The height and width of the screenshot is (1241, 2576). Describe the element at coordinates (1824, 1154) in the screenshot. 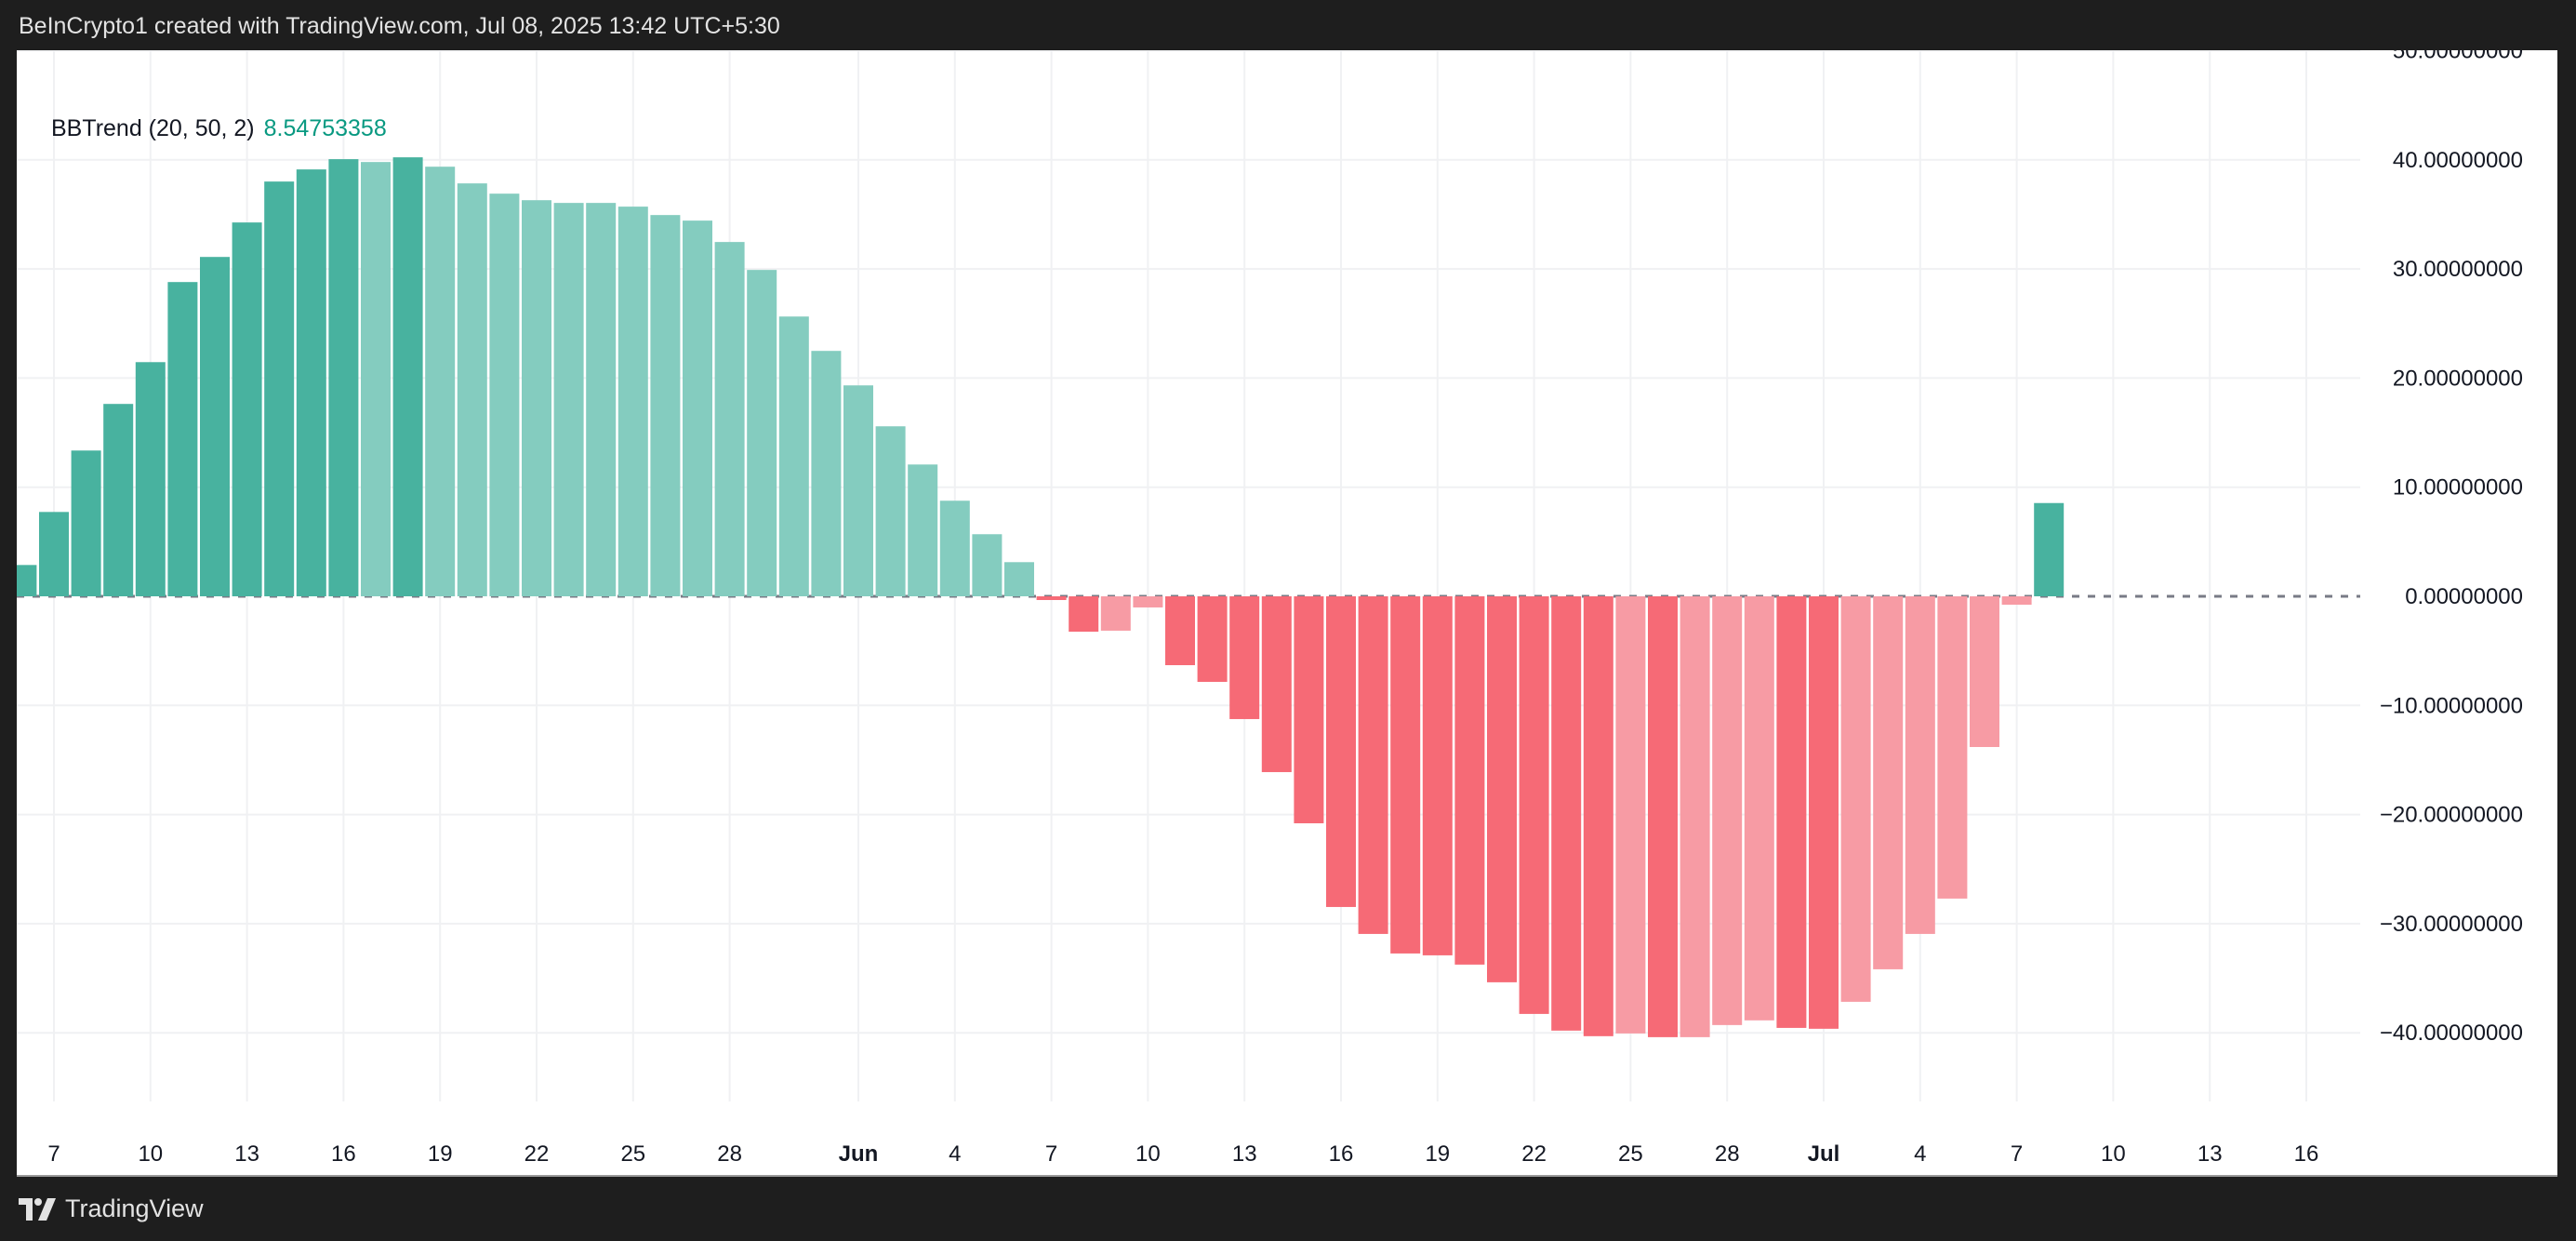

I see `x-tick-label: Jul` at that location.